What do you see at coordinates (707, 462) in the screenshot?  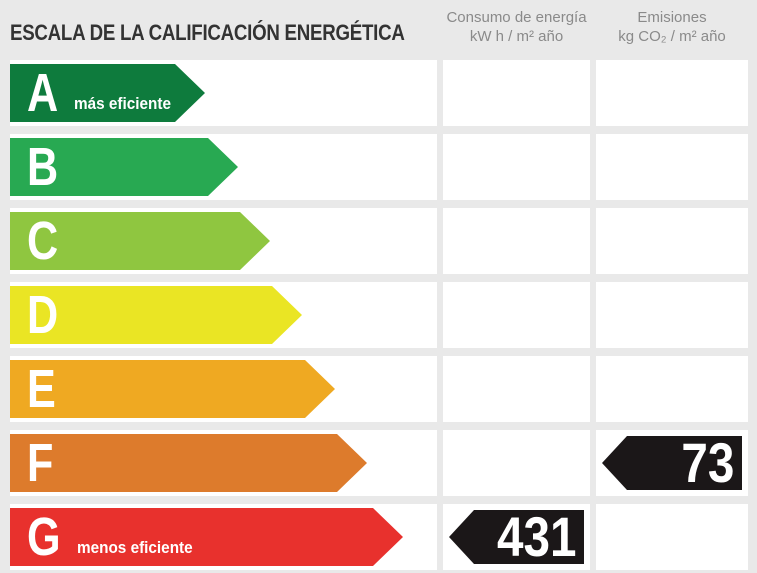 I see `emisiones-value: 73` at bounding box center [707, 462].